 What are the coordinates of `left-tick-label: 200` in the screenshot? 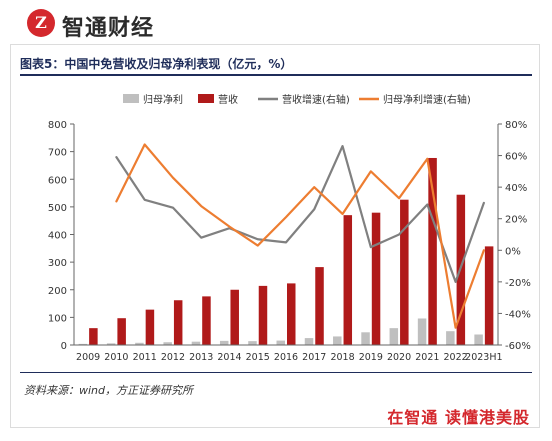 It's located at (57, 291).